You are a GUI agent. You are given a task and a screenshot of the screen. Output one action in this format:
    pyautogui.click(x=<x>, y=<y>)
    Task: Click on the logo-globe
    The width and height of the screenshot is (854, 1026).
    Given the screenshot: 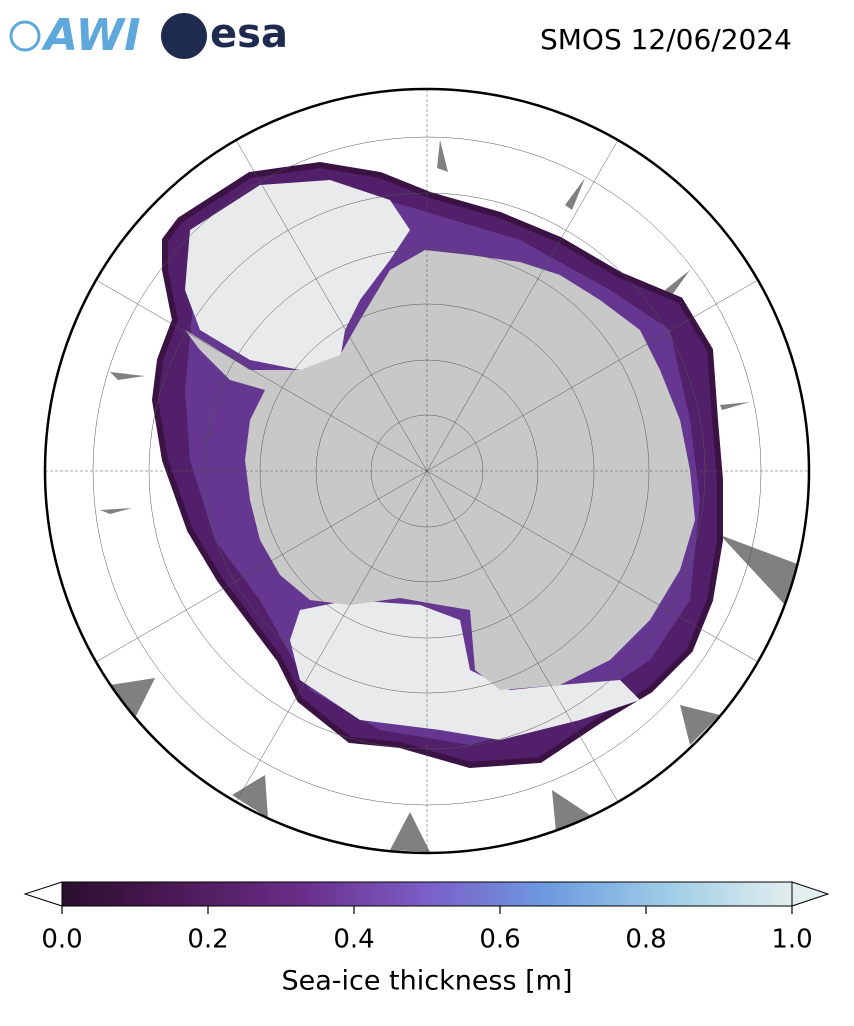 What is the action you would take?
    pyautogui.click(x=25, y=36)
    